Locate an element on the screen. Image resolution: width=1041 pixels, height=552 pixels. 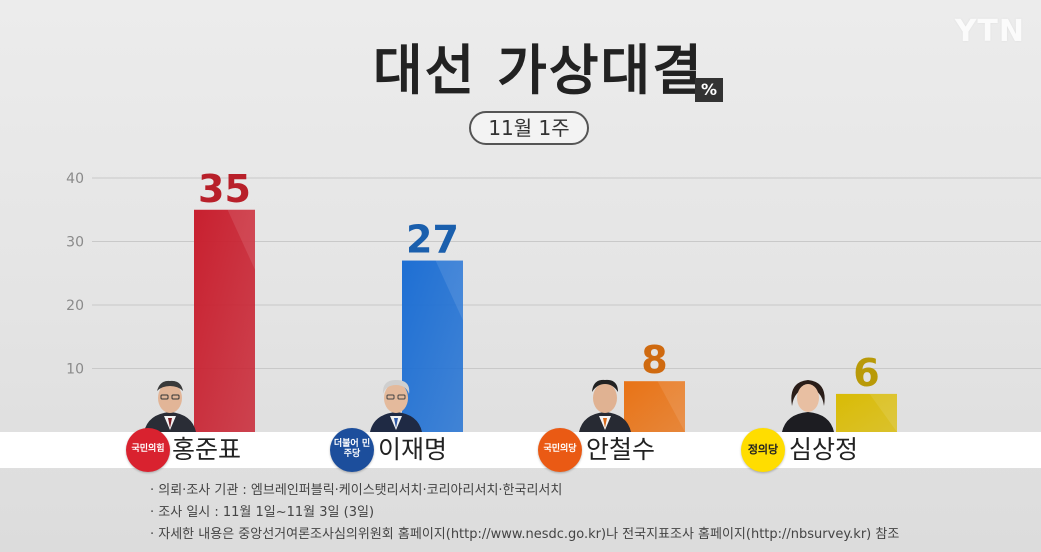
bar-value-label: 35 is located at coordinates (224, 189).